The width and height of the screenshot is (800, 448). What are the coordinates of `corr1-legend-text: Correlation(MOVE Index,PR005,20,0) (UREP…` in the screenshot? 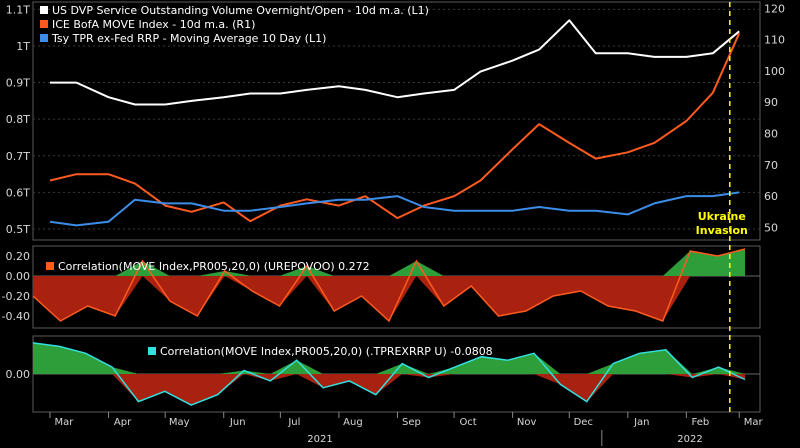 It's located at (214, 266).